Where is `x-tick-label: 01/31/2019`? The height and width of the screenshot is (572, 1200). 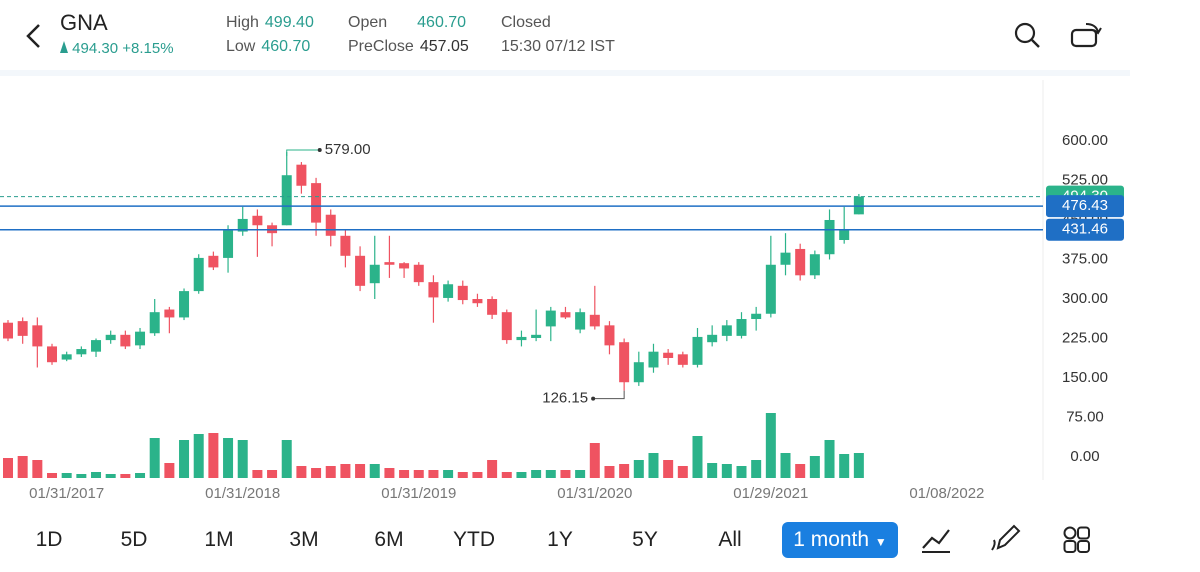 x-tick-label: 01/31/2019 is located at coordinates (418, 493).